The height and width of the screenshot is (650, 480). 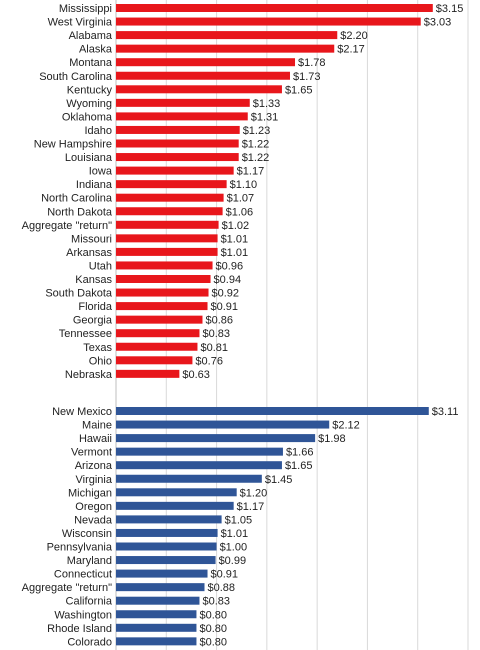 I want to click on category-label: Alaska, so click(x=96, y=50).